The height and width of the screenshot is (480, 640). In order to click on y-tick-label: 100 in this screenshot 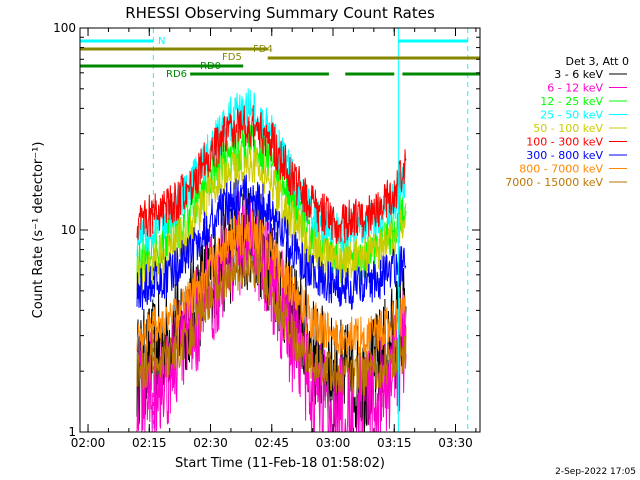, I will do `click(64, 28)`.